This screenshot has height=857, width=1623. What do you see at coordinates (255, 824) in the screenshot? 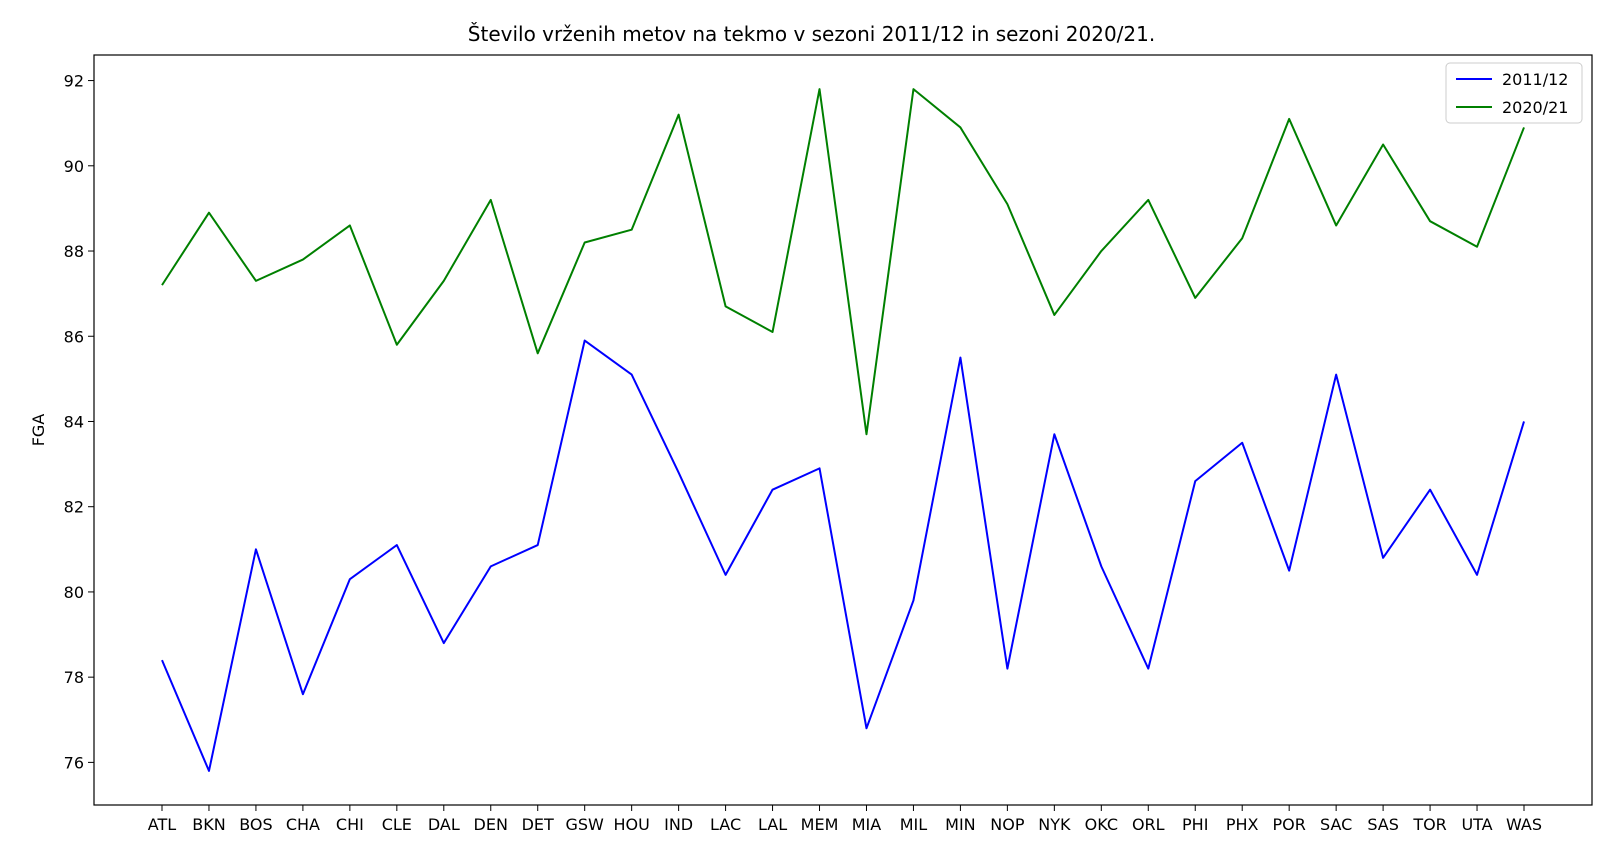
I see `x-tick-label: BOS` at bounding box center [255, 824].